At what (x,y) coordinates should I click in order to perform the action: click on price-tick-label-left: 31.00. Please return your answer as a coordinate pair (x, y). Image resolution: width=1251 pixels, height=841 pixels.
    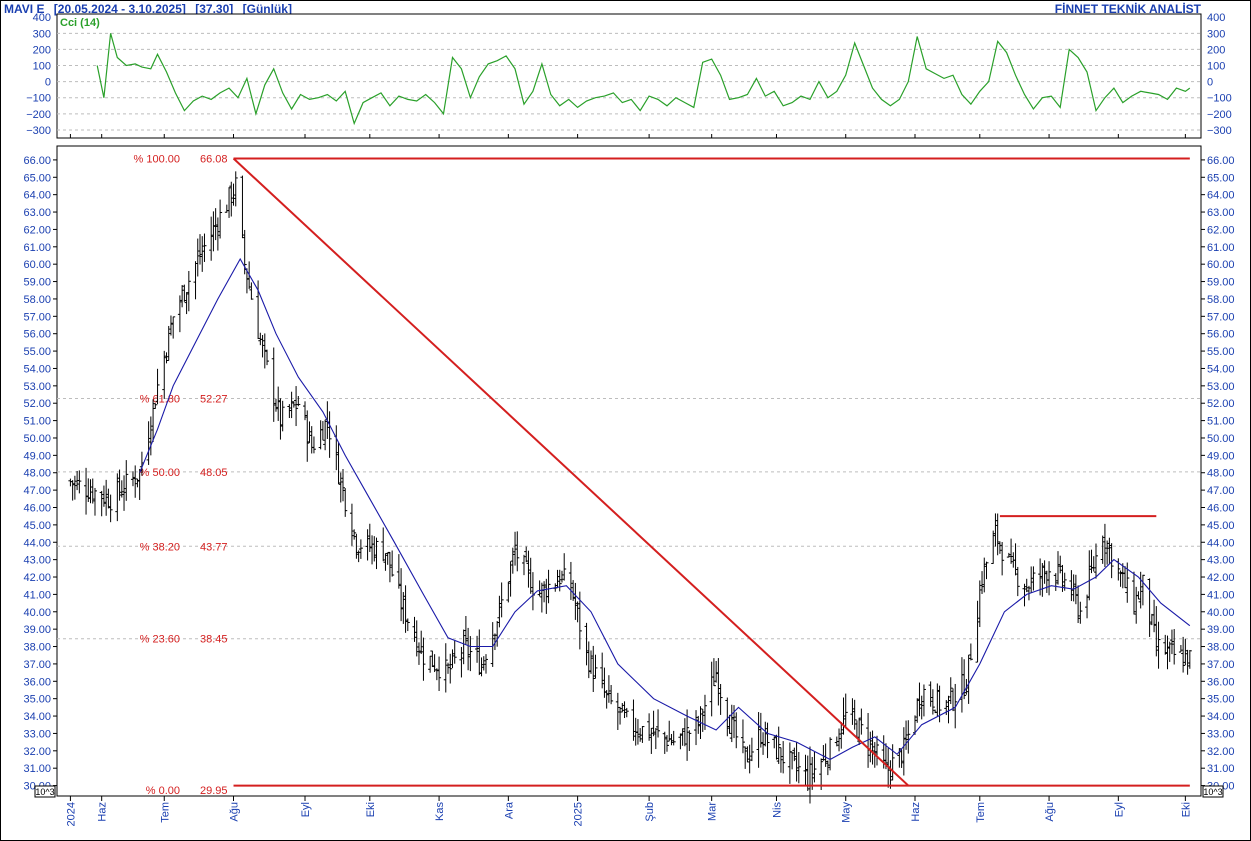
    Looking at the image, I should click on (37, 769).